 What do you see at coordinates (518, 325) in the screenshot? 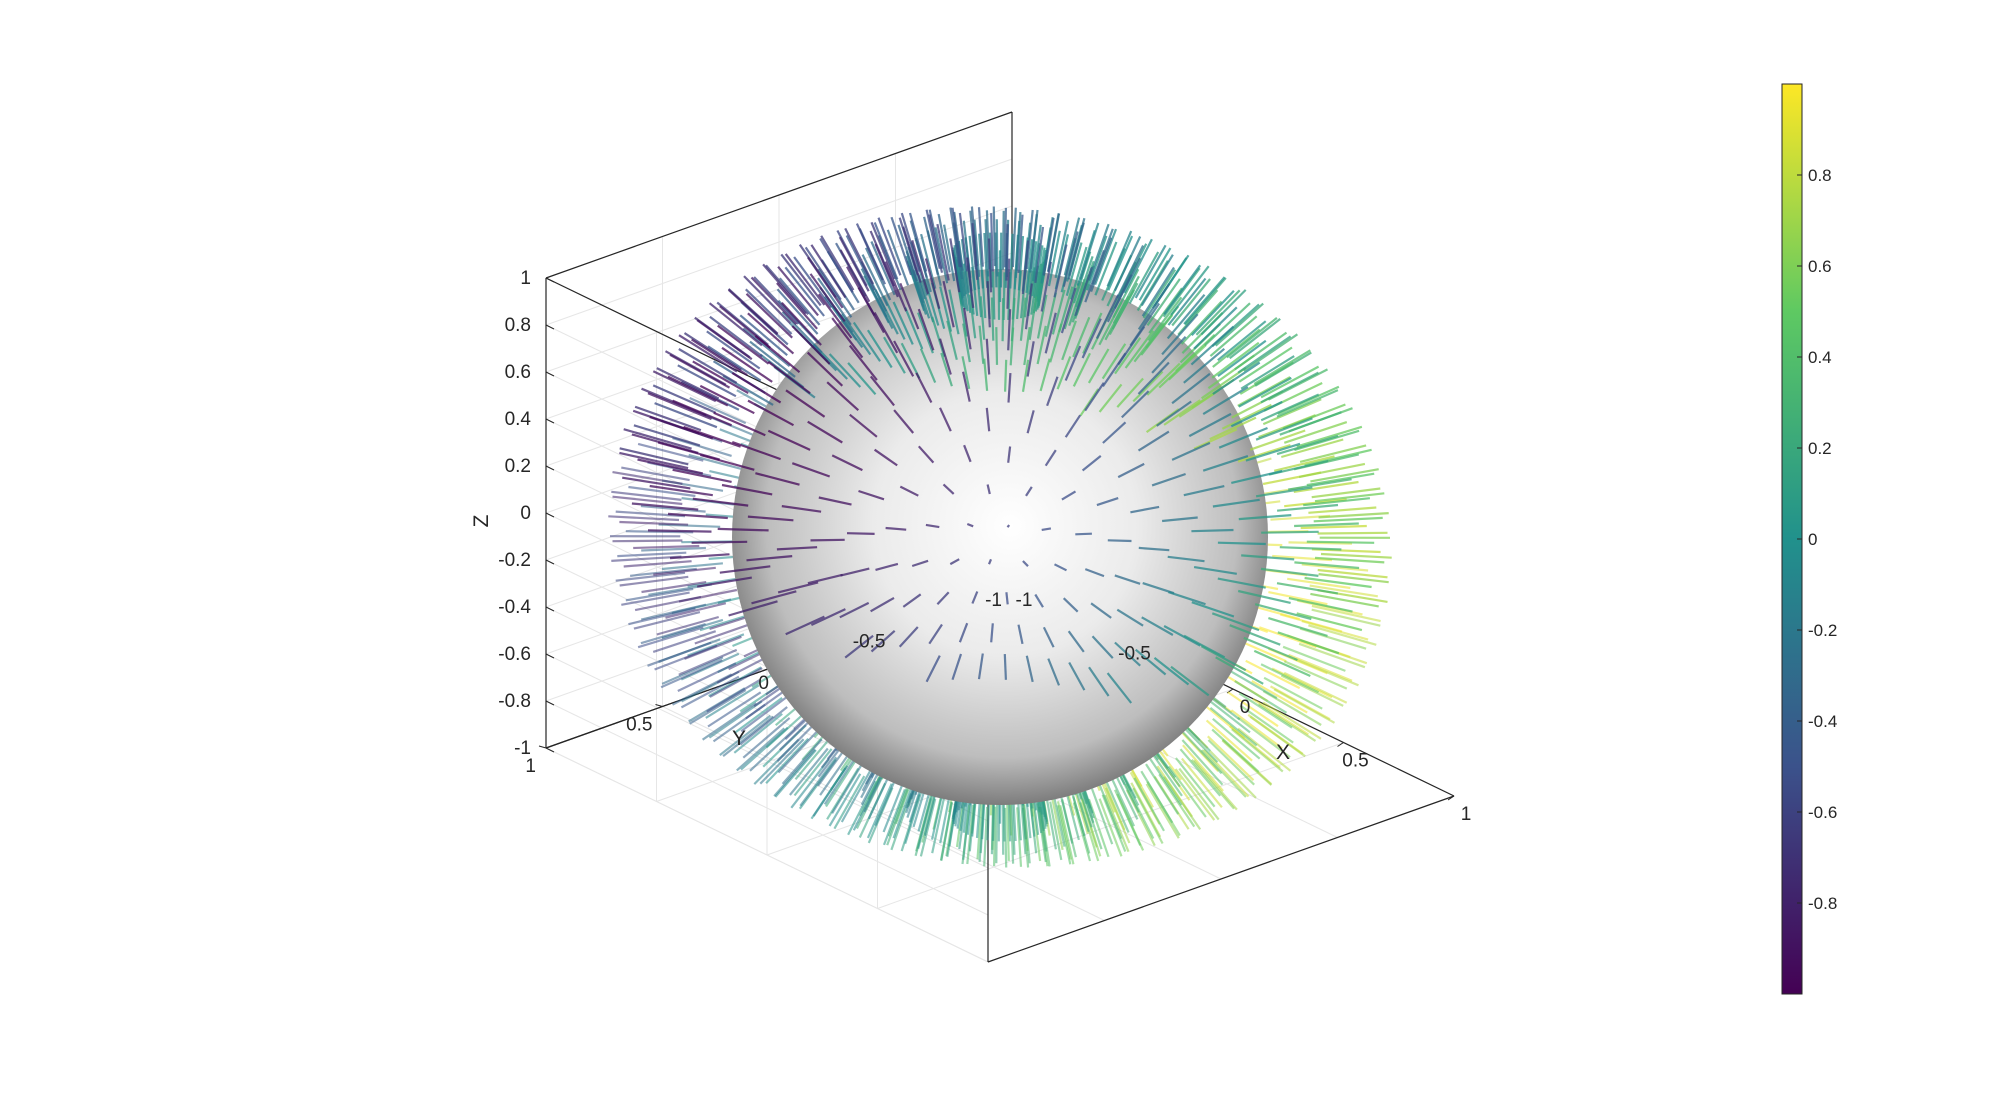
I see `z-tick-label: 0.8` at bounding box center [518, 325].